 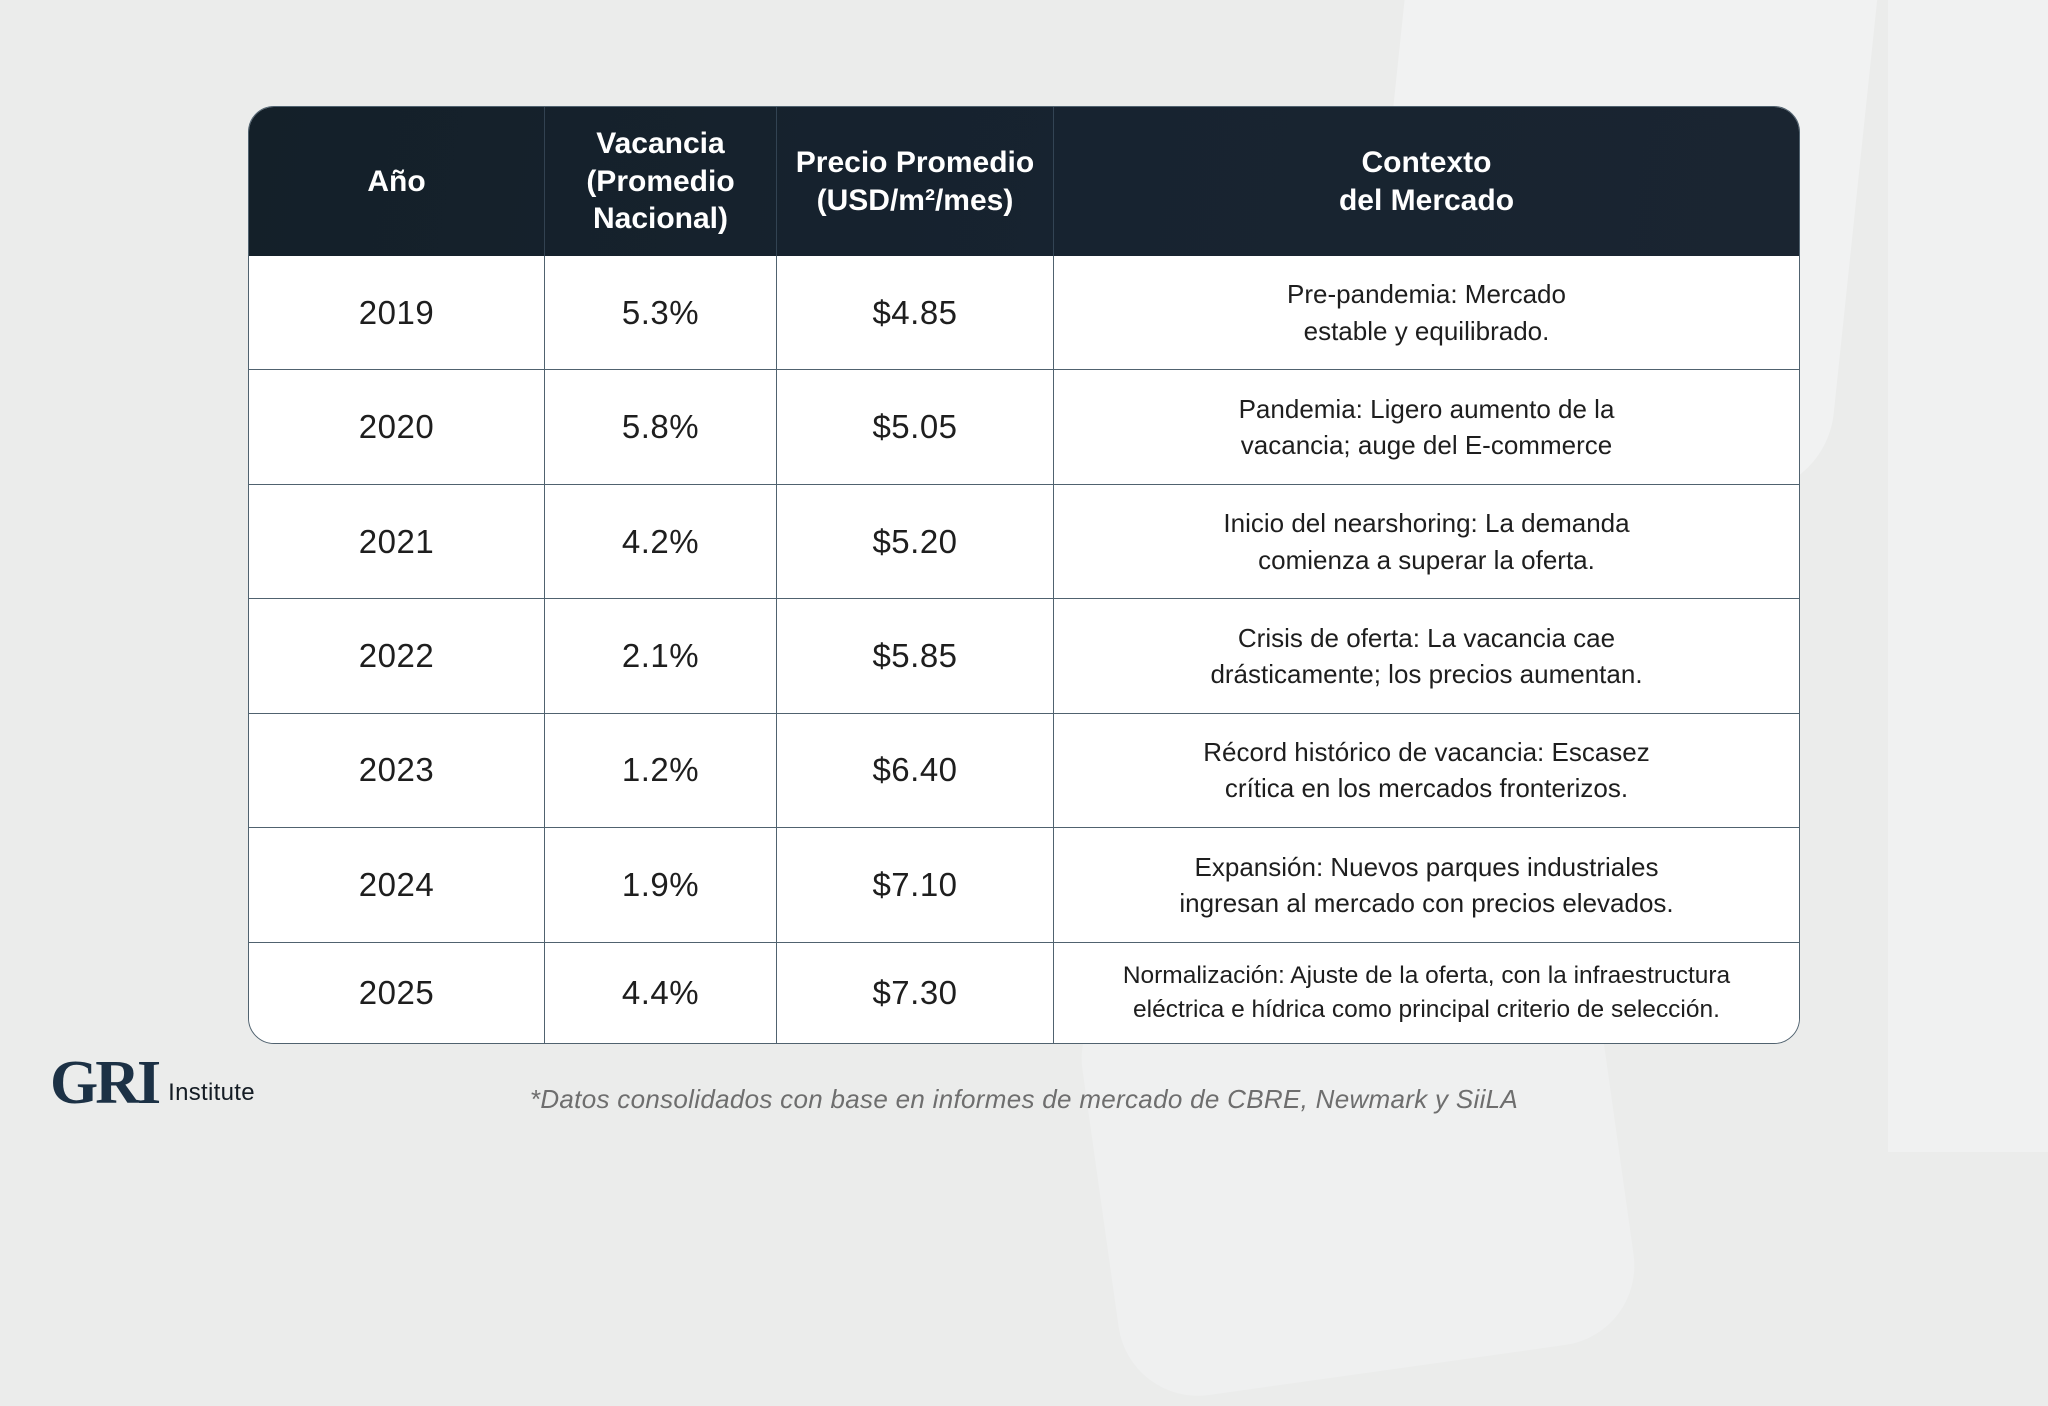 What do you see at coordinates (397, 427) in the screenshot?
I see `year-cell: 2020` at bounding box center [397, 427].